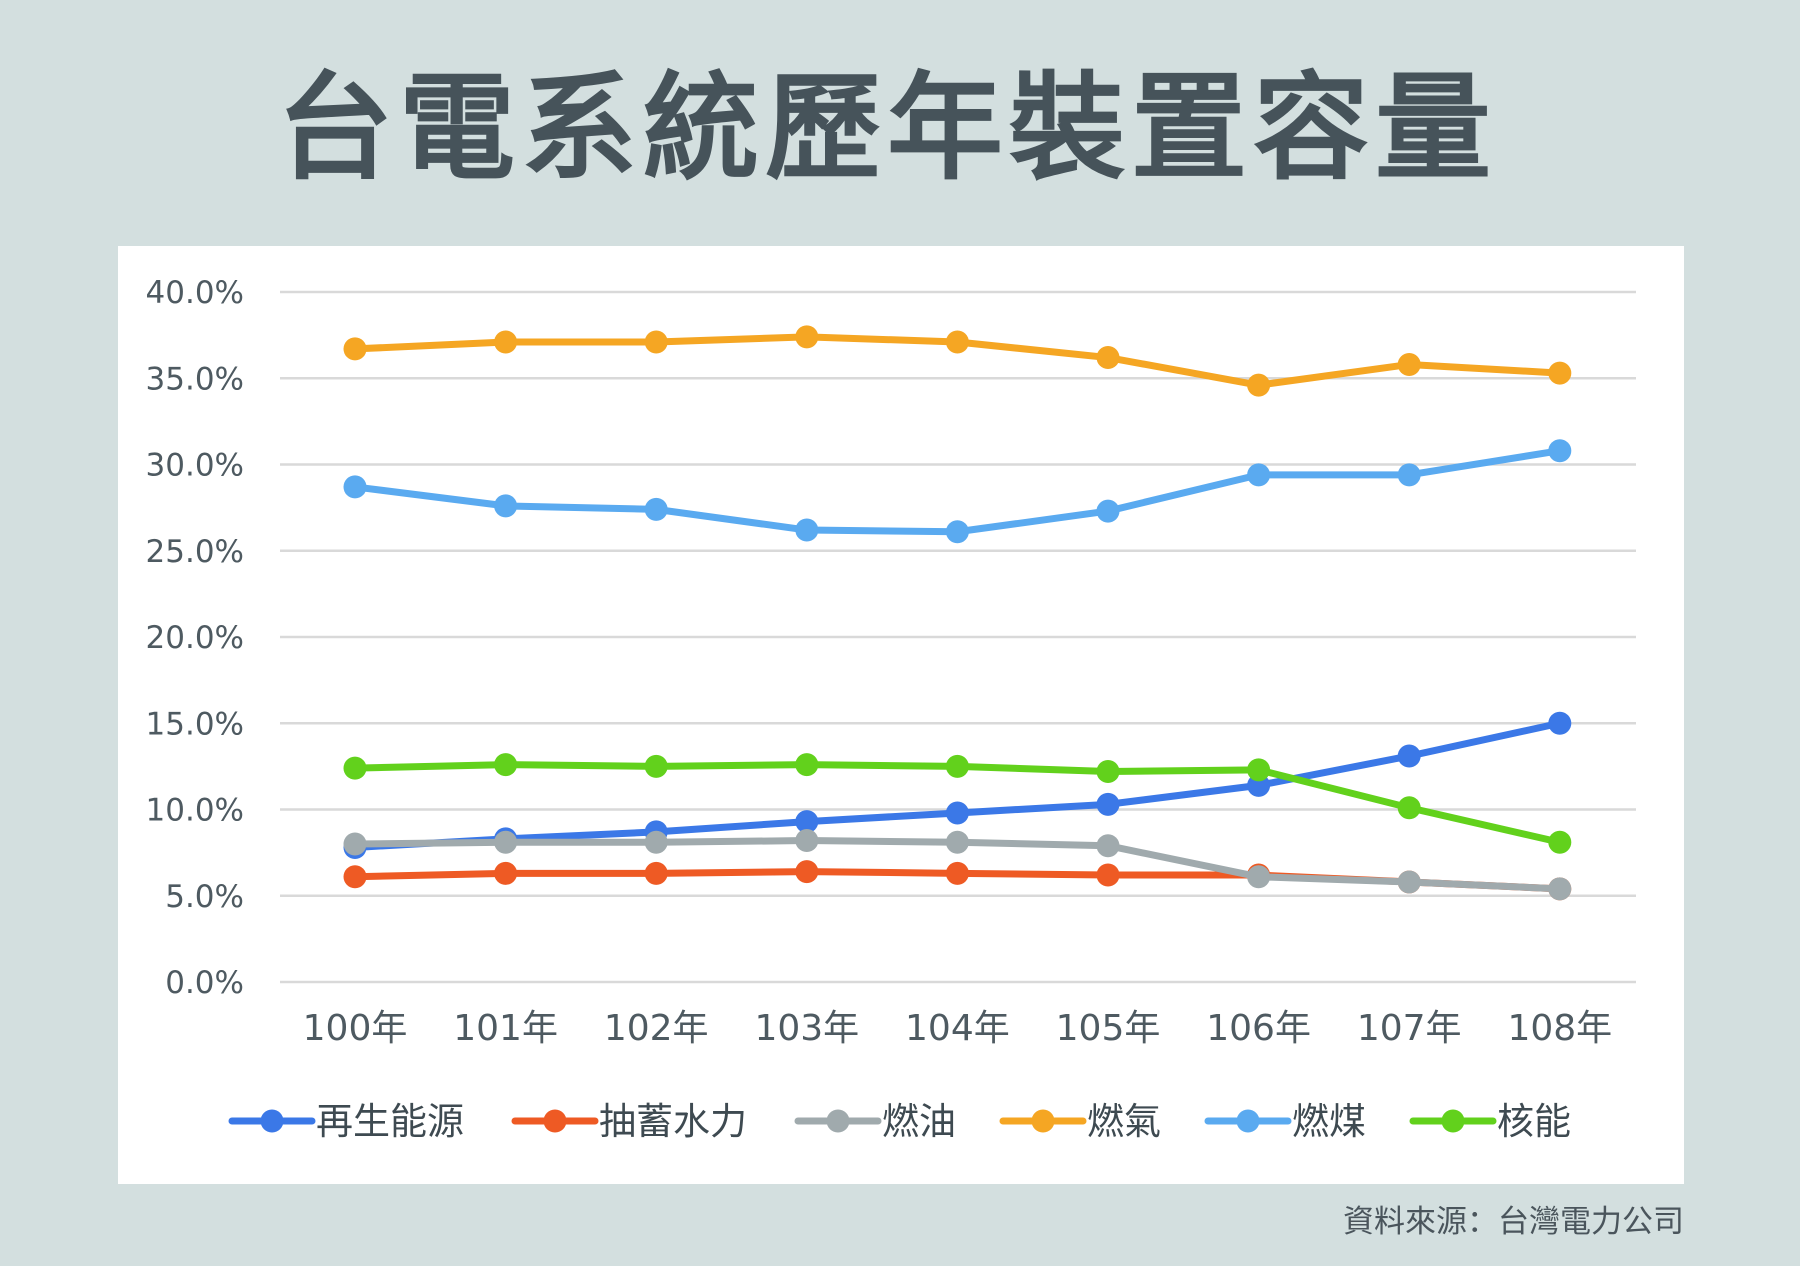 This screenshot has width=1800, height=1266. What do you see at coordinates (919, 1121) in the screenshot?
I see `legend-label: 燃油` at bounding box center [919, 1121].